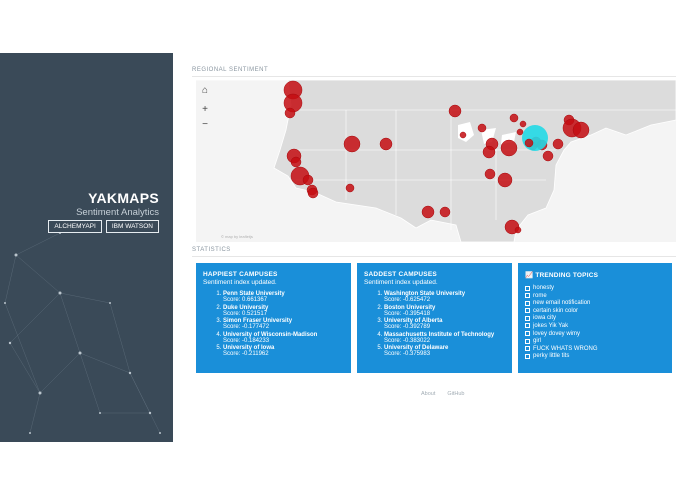 This screenshot has width=695, height=494. I want to click on campus-score: Score: -0.383022, so click(407, 340).